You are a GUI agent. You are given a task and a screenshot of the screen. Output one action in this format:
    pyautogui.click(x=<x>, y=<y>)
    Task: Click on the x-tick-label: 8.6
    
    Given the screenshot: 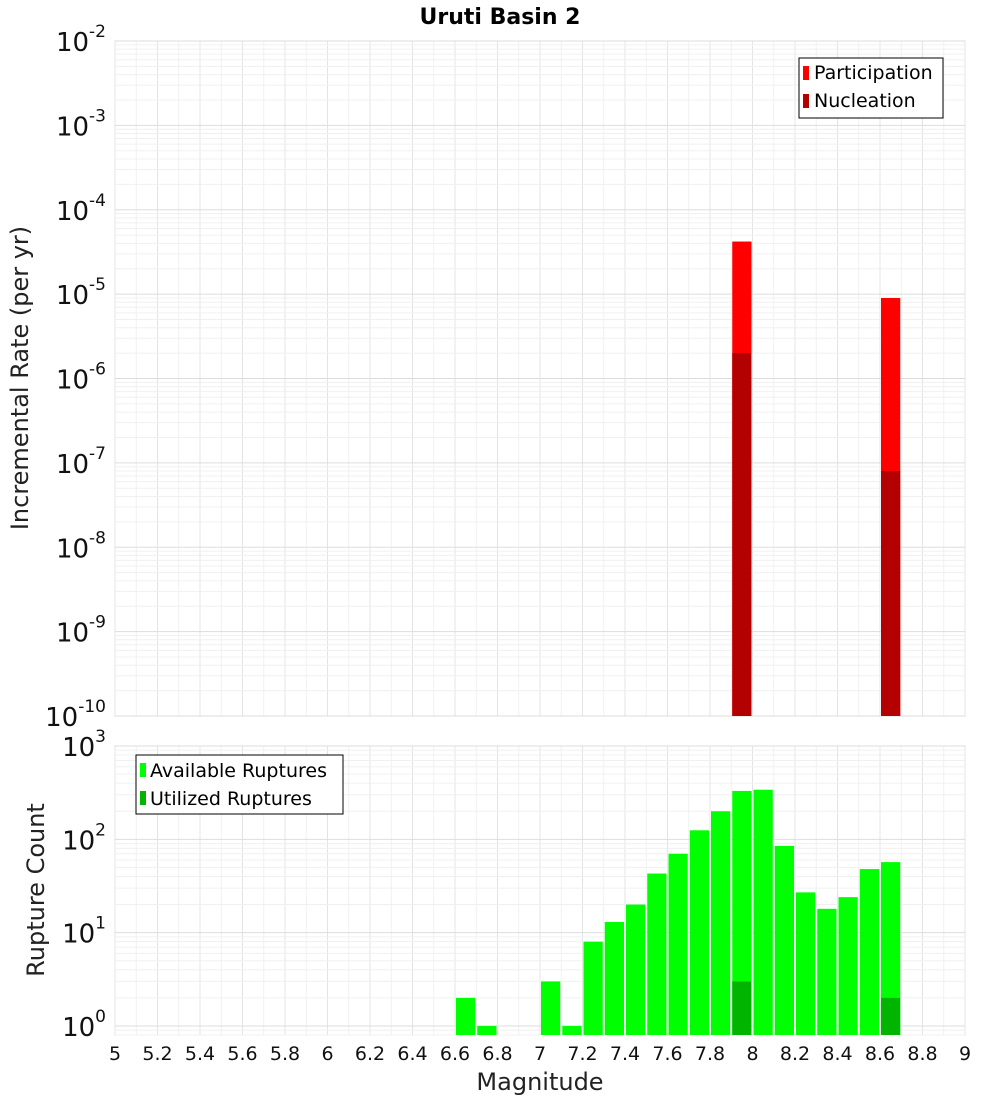 What is the action you would take?
    pyautogui.click(x=880, y=1054)
    